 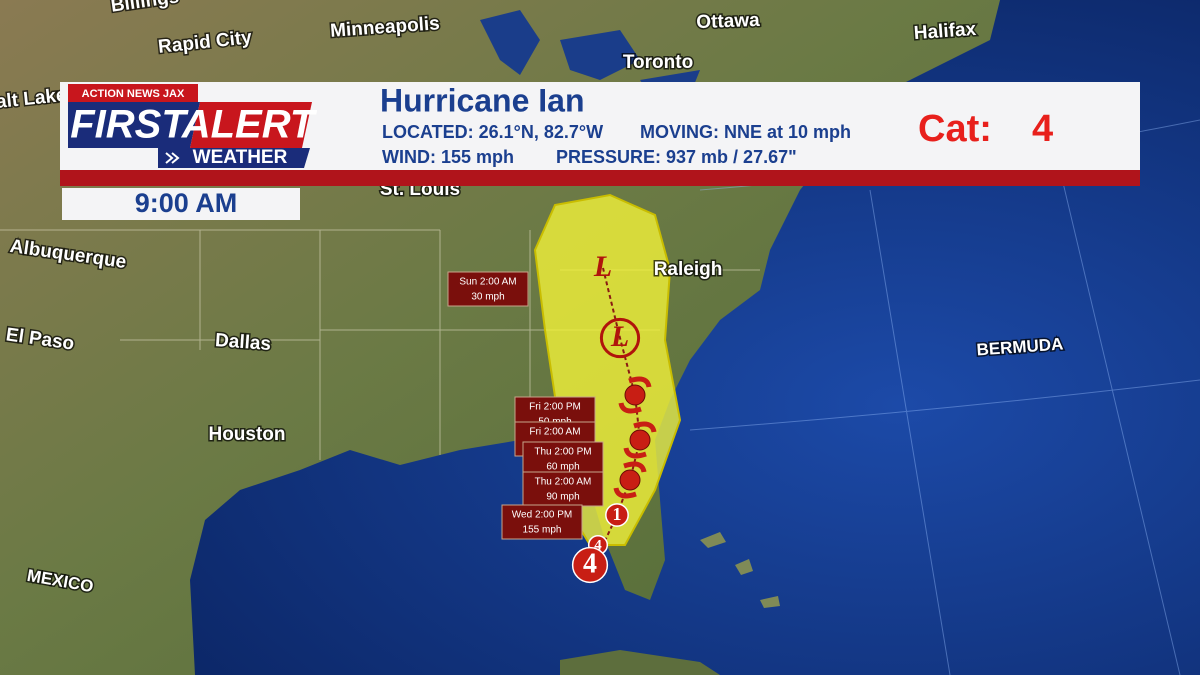 What do you see at coordinates (562, 467) in the screenshot?
I see `forecast-wind: 60 mph` at bounding box center [562, 467].